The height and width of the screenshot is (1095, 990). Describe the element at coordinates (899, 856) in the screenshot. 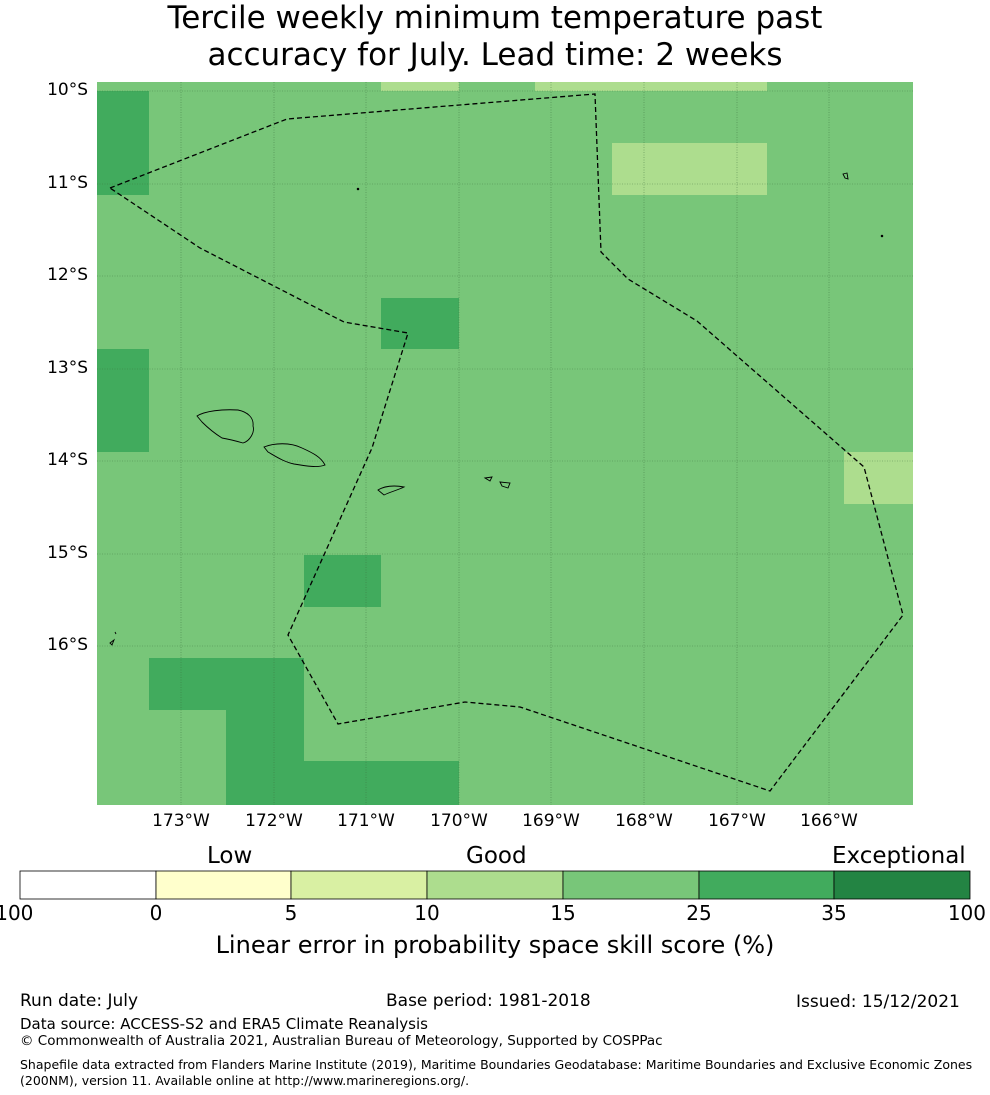

I see `colorbar-category-exceptional: Exceptional` at that location.